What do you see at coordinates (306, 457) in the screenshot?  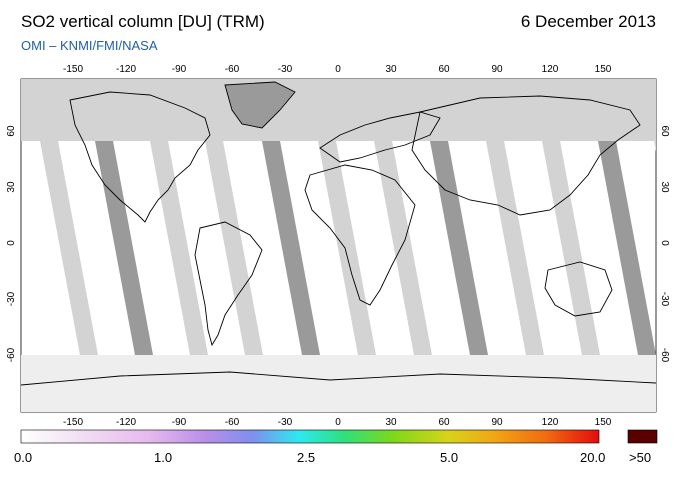 I see `colorbar-label-2-5: 2.5` at bounding box center [306, 457].